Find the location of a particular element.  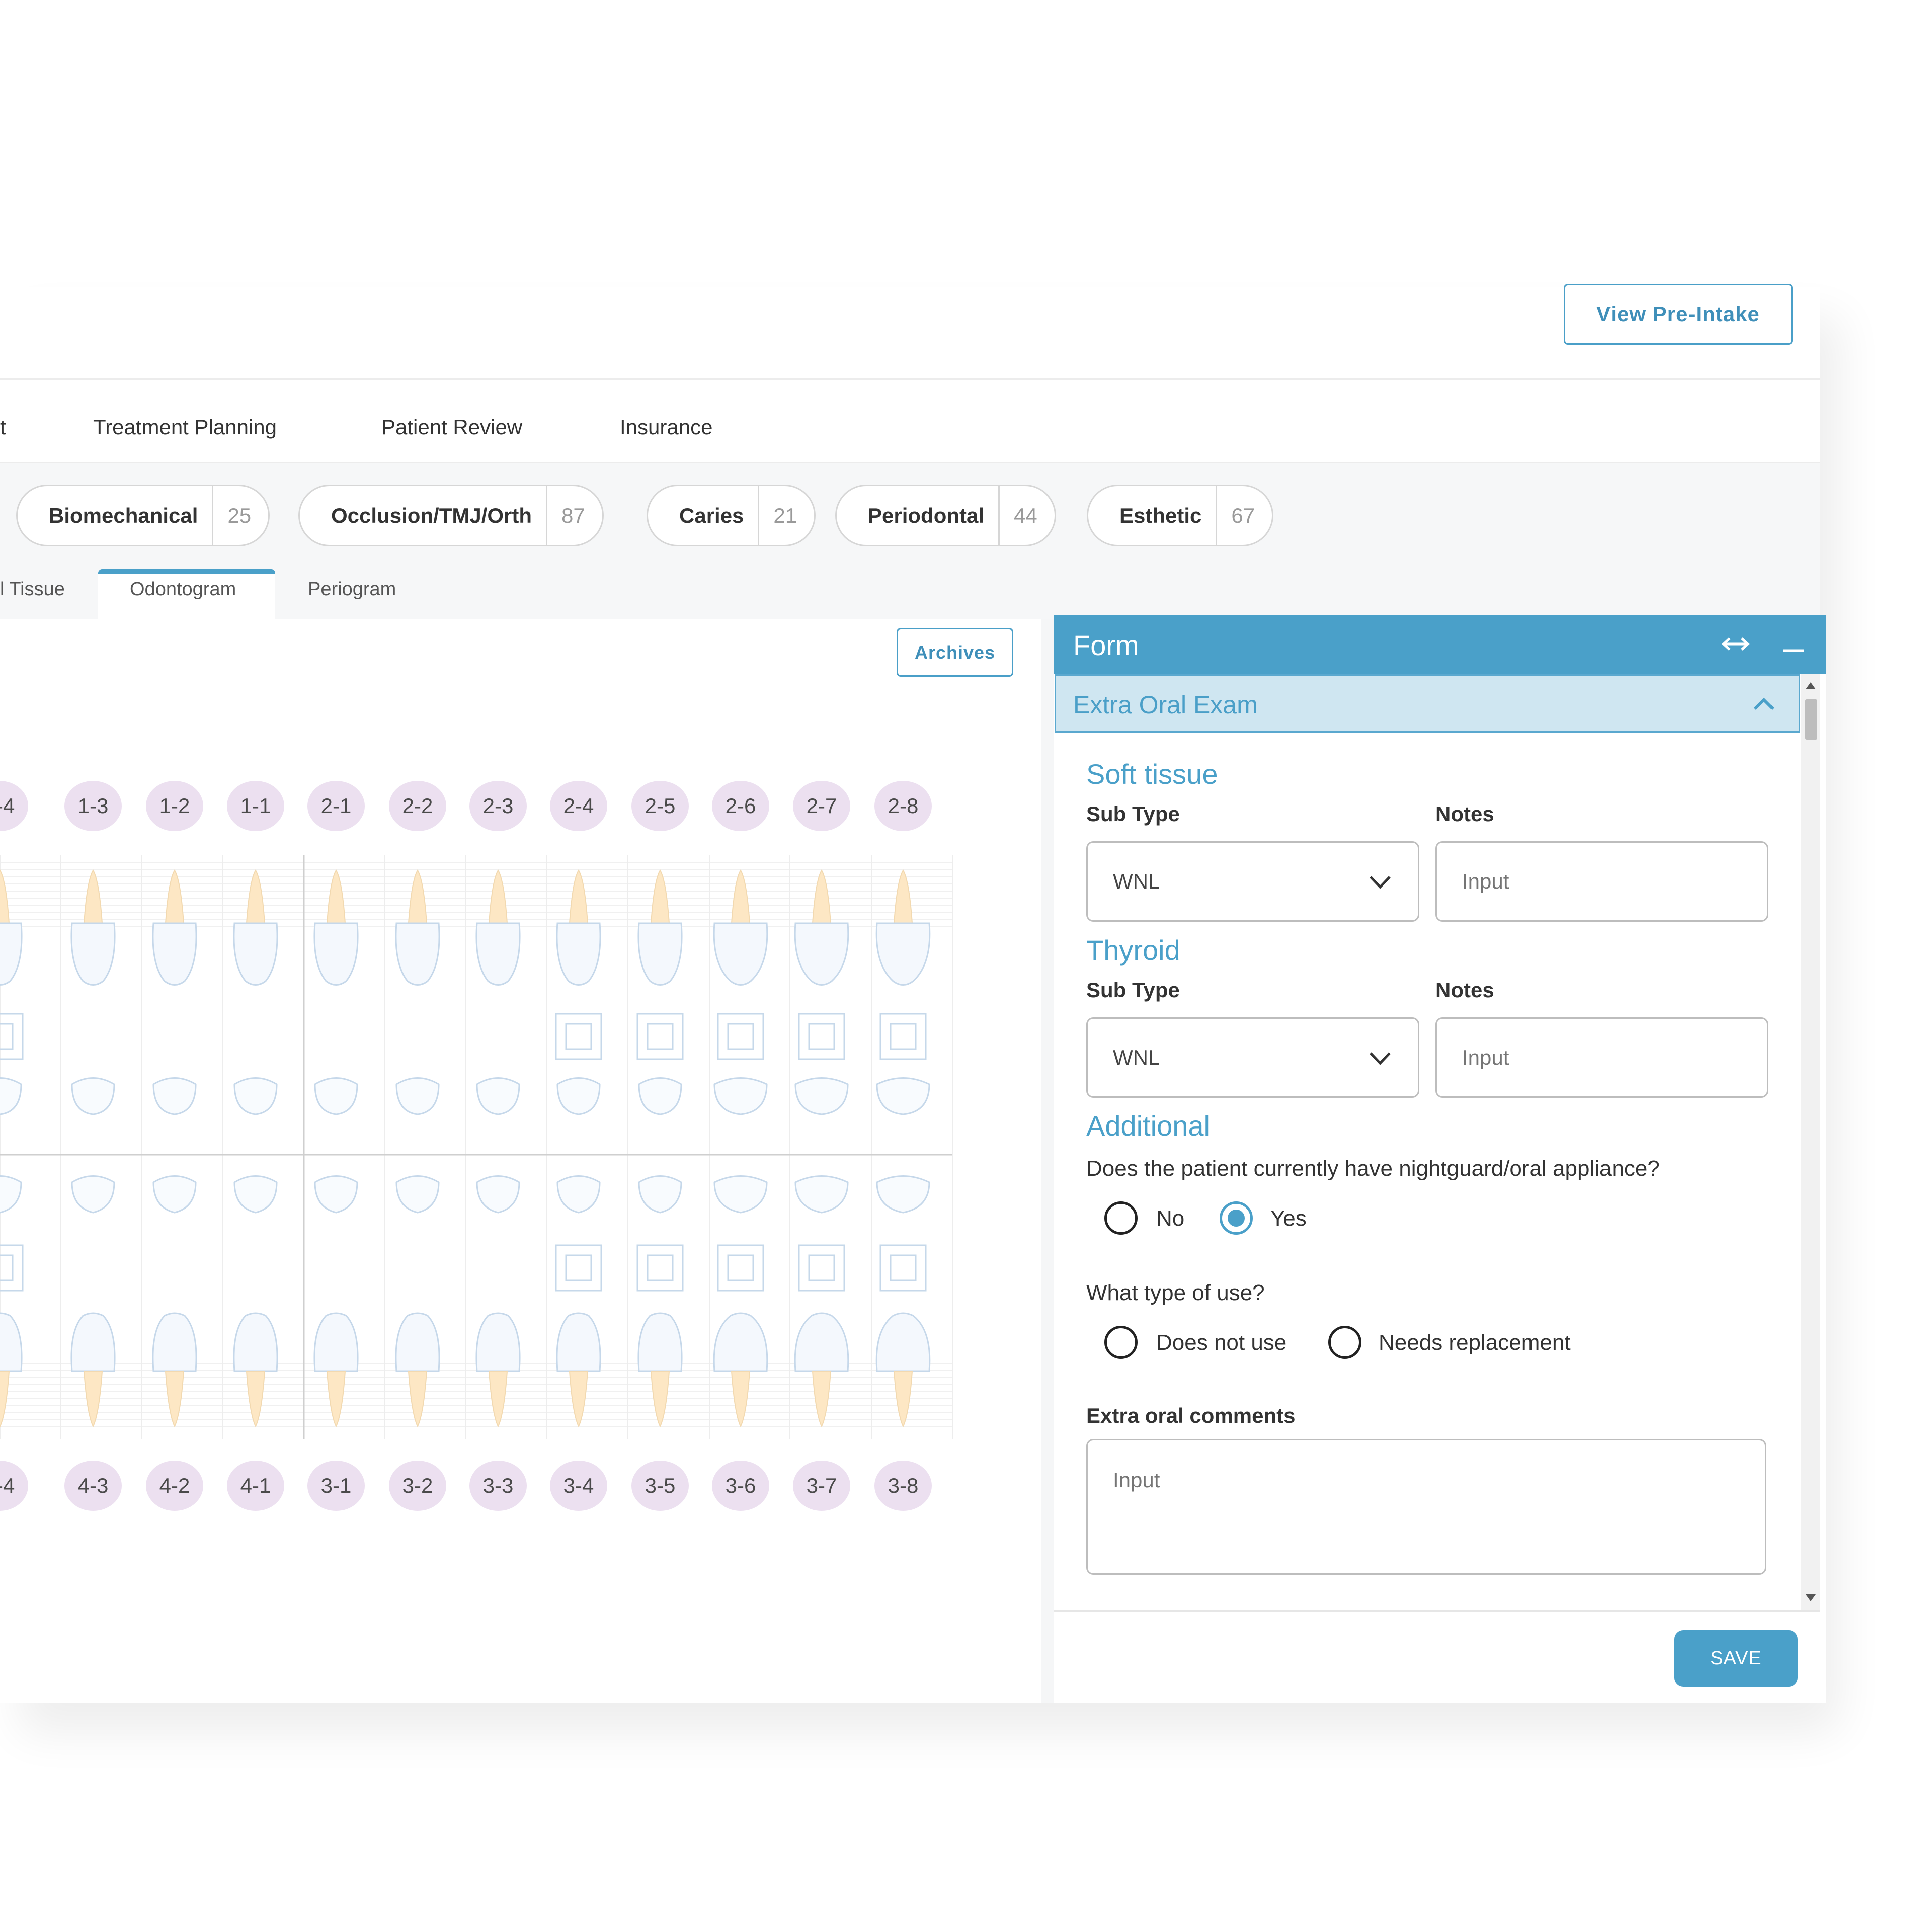

chip-periodontal: Periodontal 44 is located at coordinates (945, 515).